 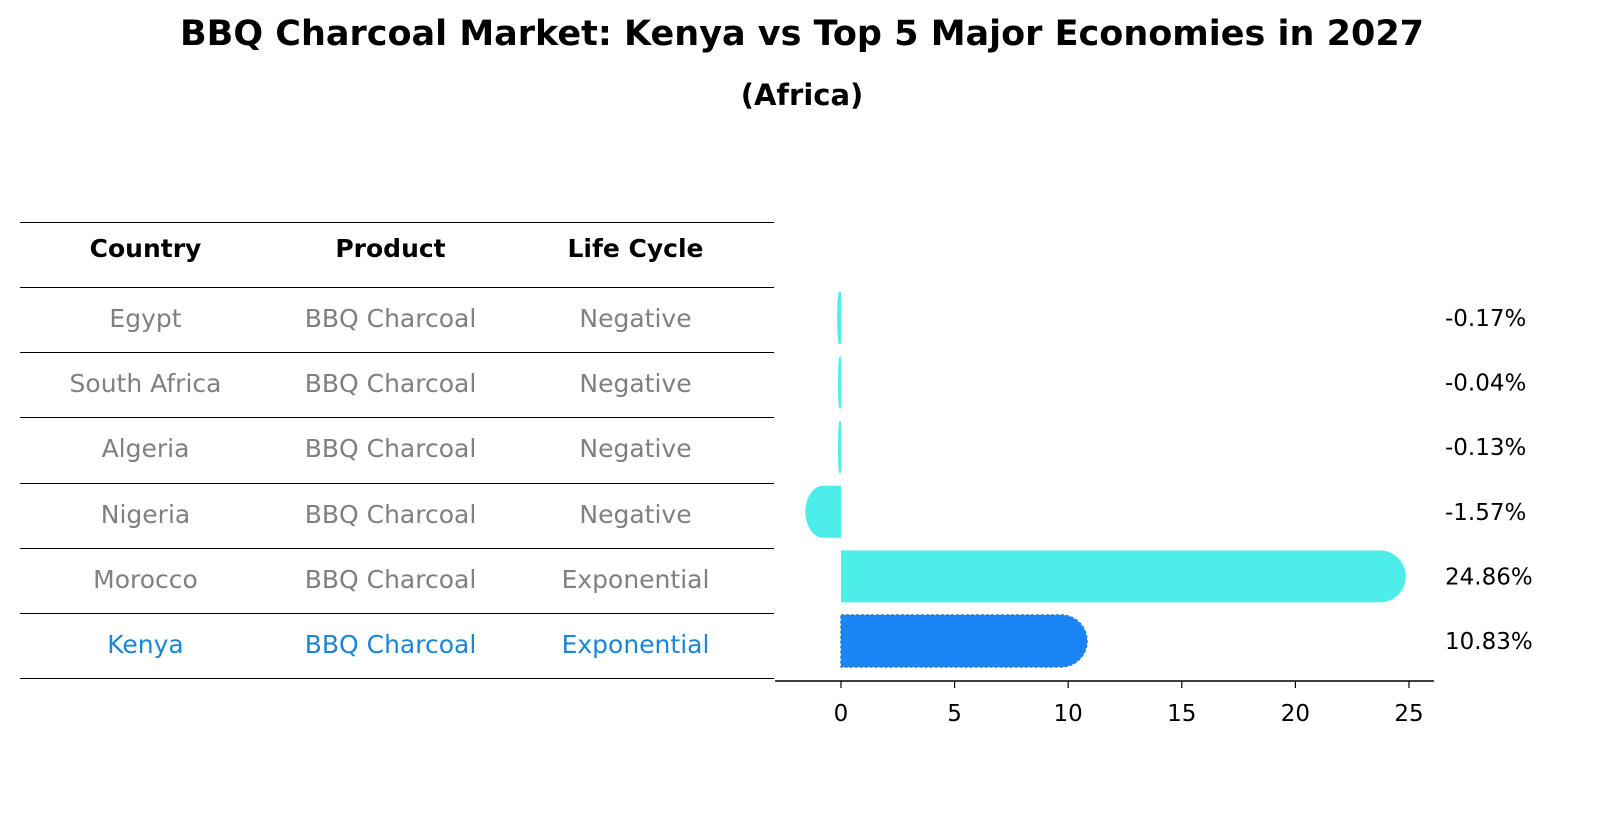 I want to click on table-cell-country: Algeria, so click(x=145, y=449).